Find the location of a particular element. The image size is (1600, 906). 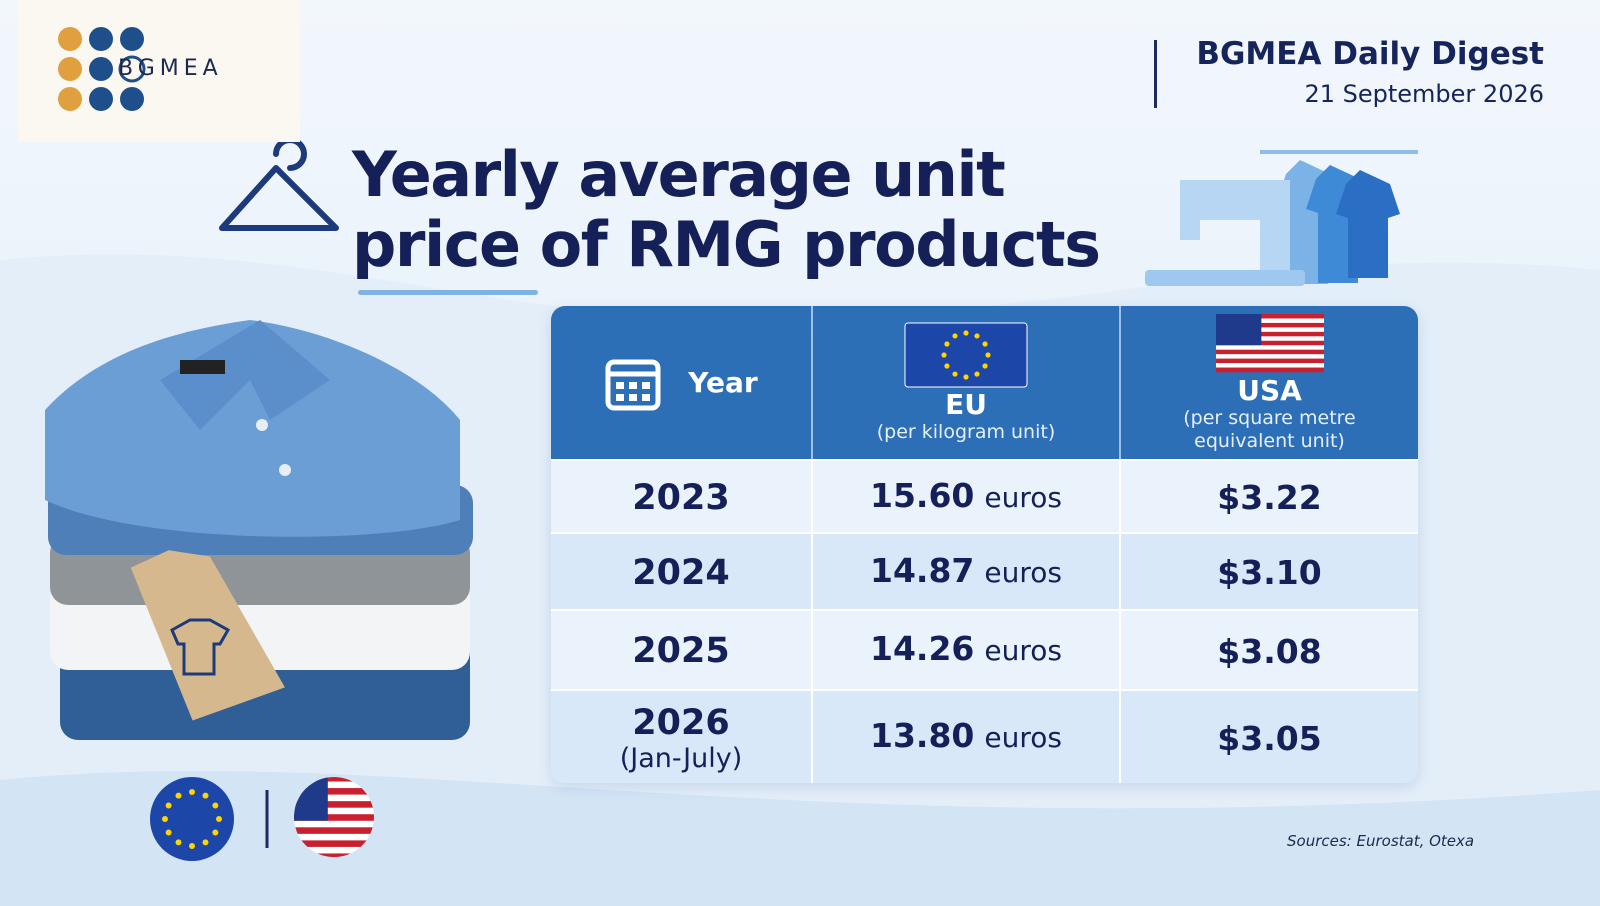

header-label: EU is located at coordinates (966, 404).